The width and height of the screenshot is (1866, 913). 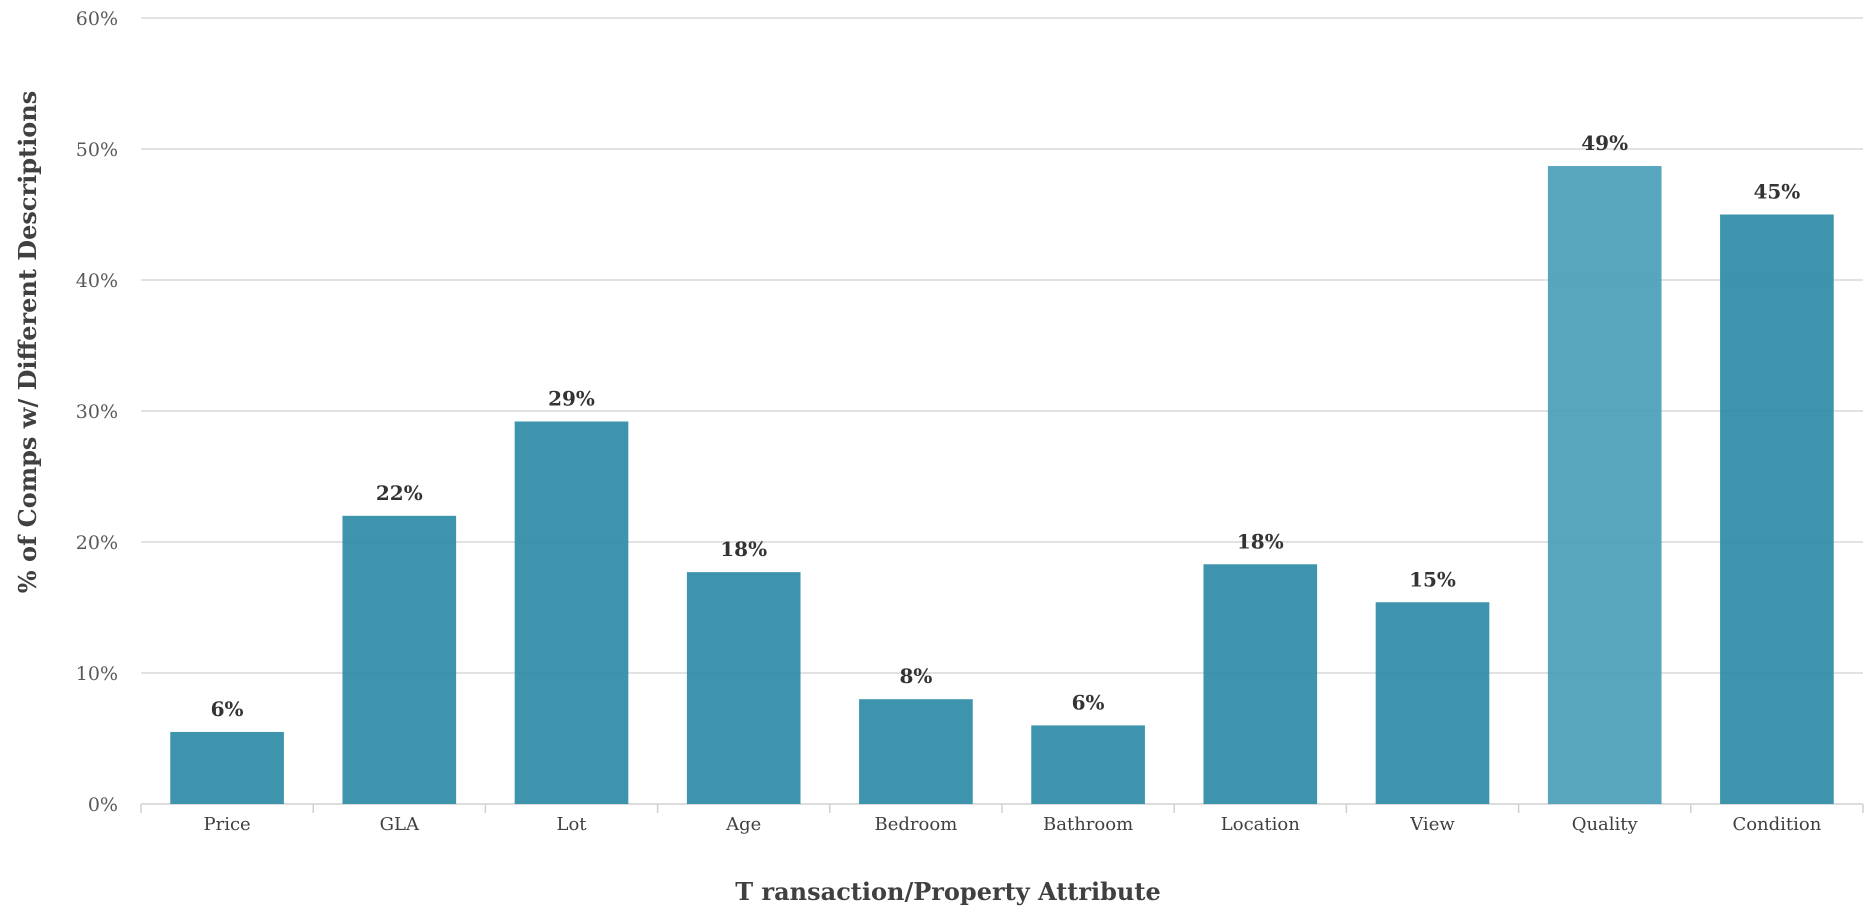 I want to click on bar-quality, so click(x=1604, y=485).